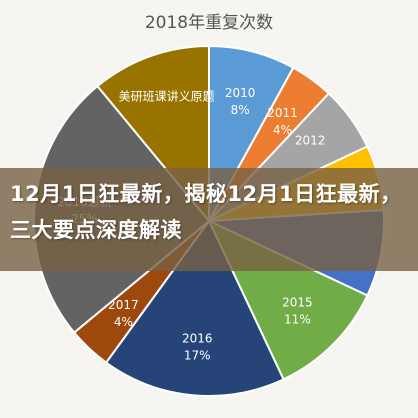  What do you see at coordinates (240, 93) in the screenshot?
I see `slice-label-2010-name: 2010` at bounding box center [240, 93].